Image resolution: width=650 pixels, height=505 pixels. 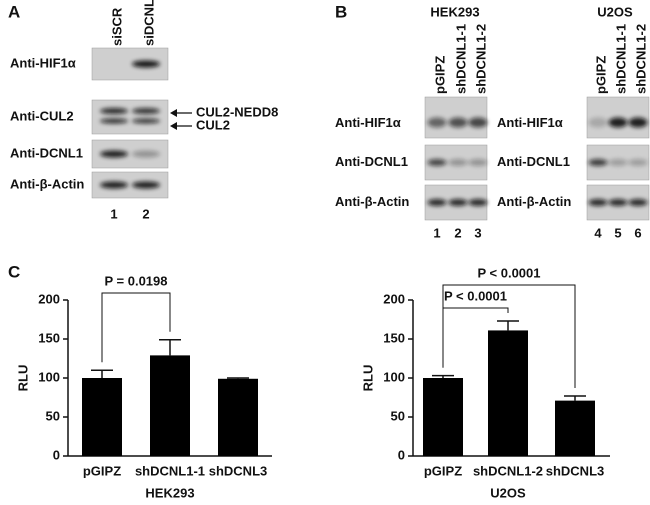 I want to click on lane-number: 5, so click(x=617, y=232).